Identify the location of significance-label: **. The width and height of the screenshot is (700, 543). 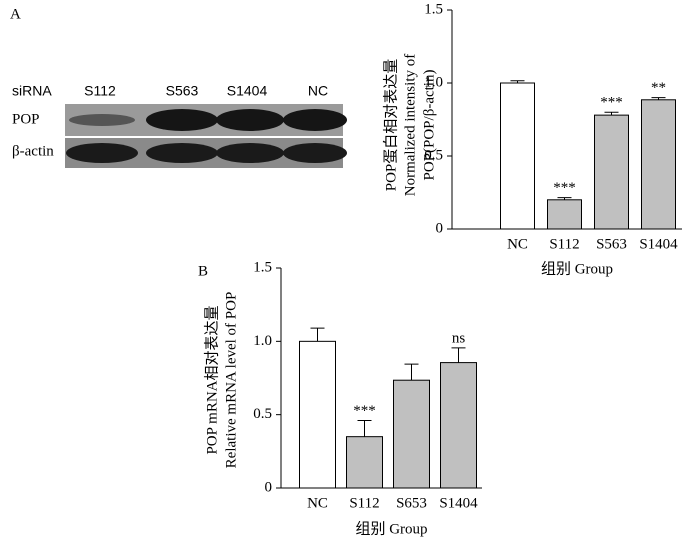
(658, 88).